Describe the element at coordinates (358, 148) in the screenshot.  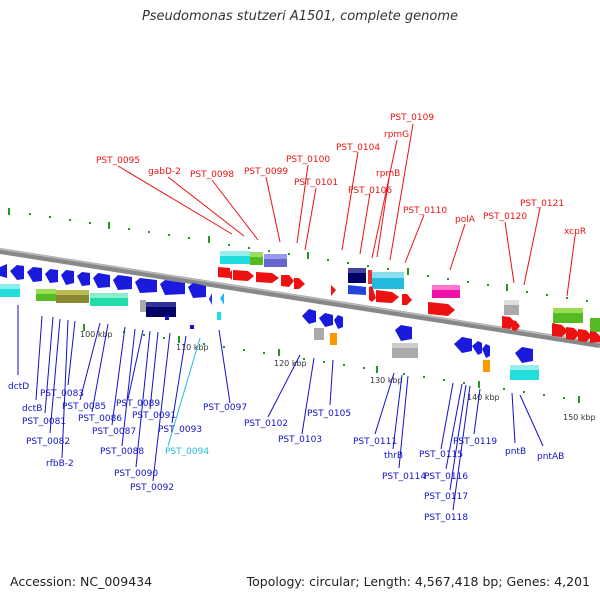
I see `gene-label: PST_0104` at that location.